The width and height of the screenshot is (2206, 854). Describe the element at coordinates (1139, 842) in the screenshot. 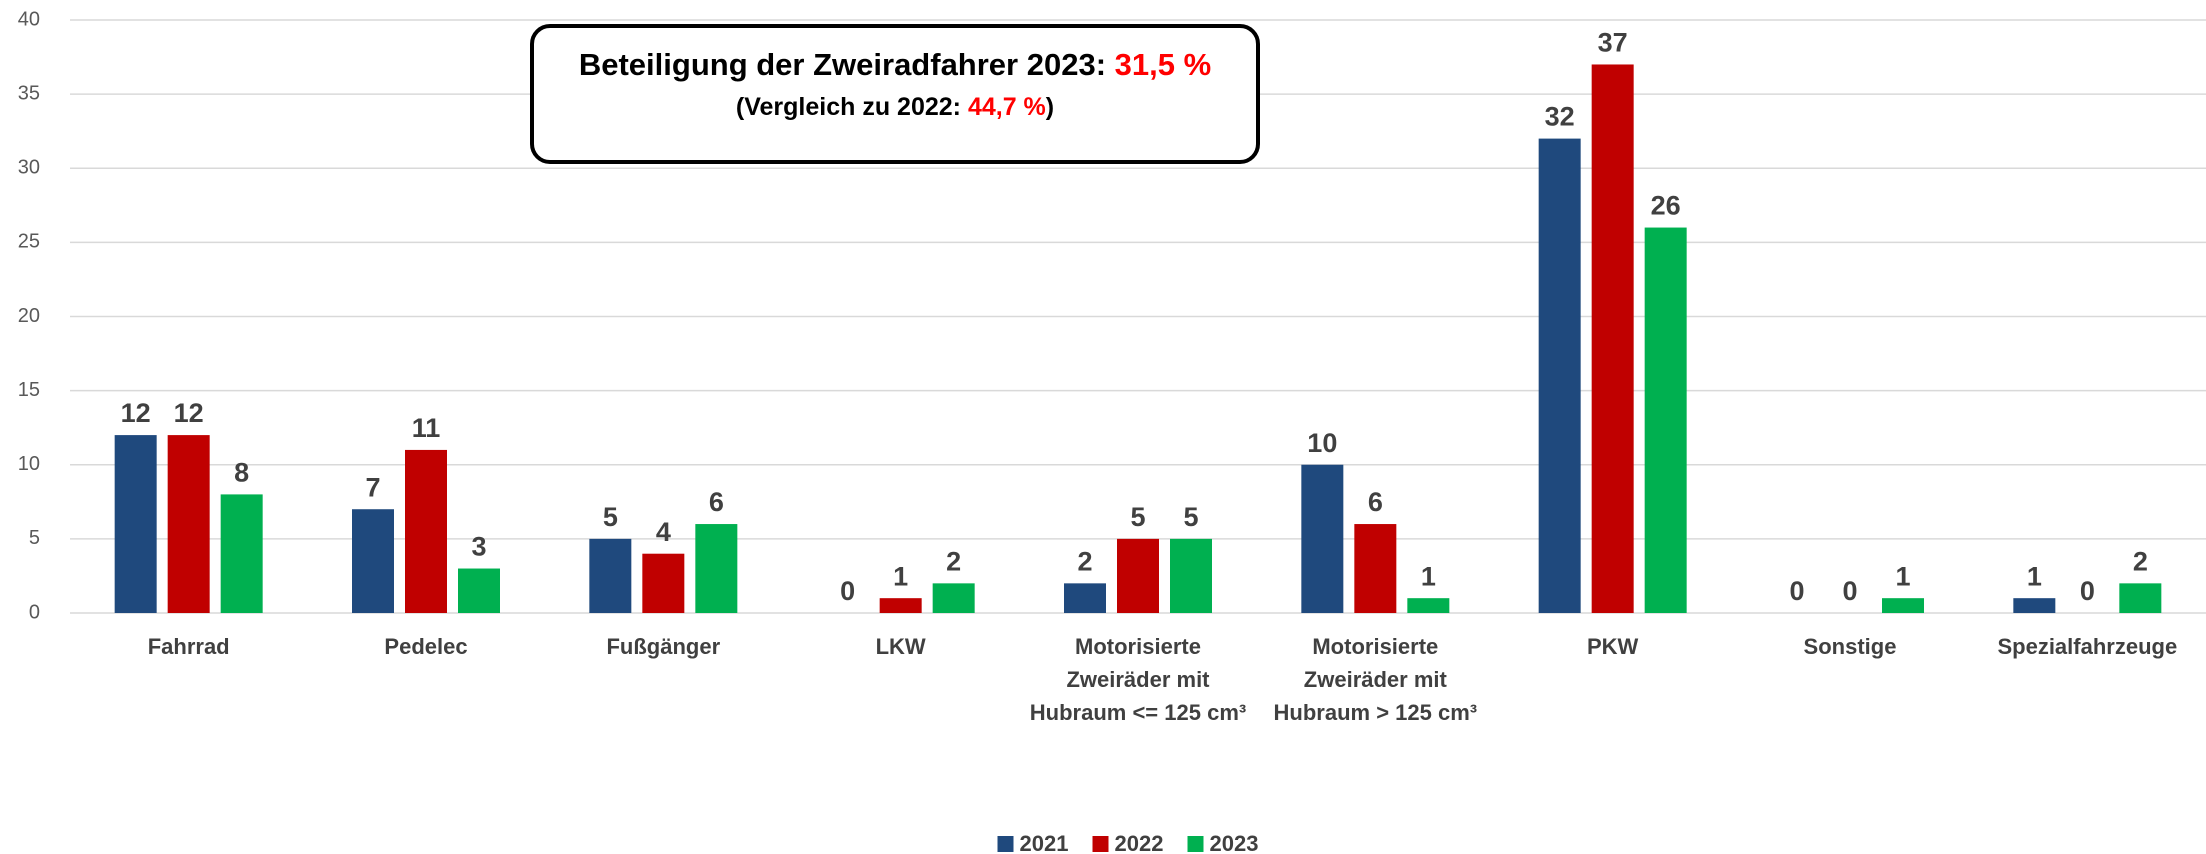

I see `legend-label: 2022` at that location.